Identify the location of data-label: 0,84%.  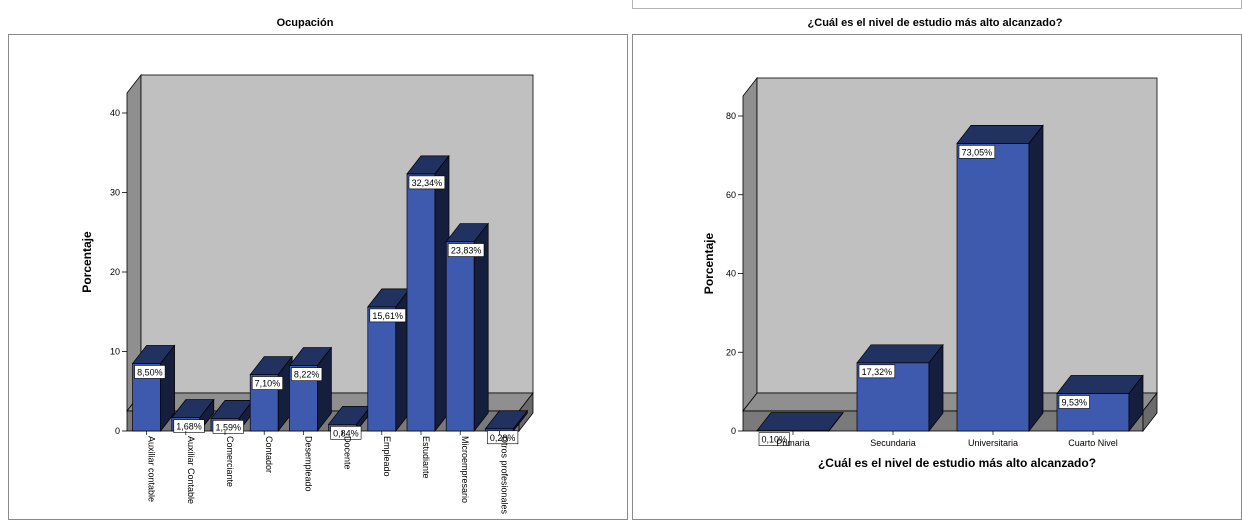
(346, 433).